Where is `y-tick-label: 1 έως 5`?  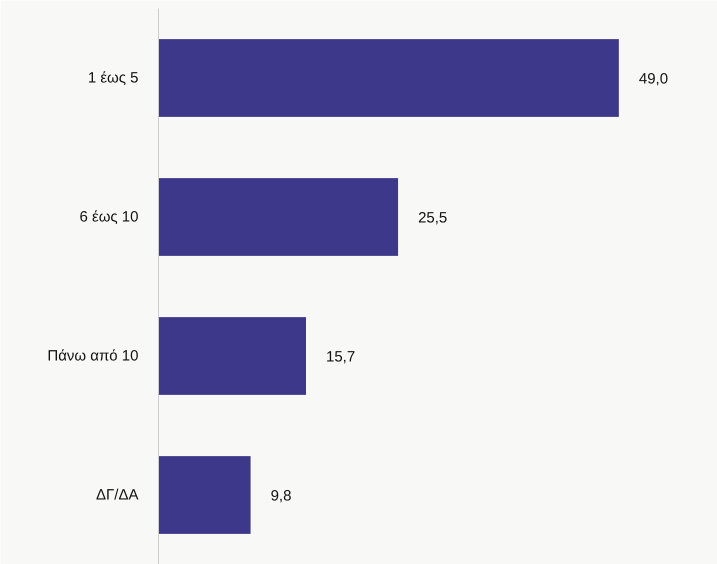 y-tick-label: 1 έως 5 is located at coordinates (113, 78).